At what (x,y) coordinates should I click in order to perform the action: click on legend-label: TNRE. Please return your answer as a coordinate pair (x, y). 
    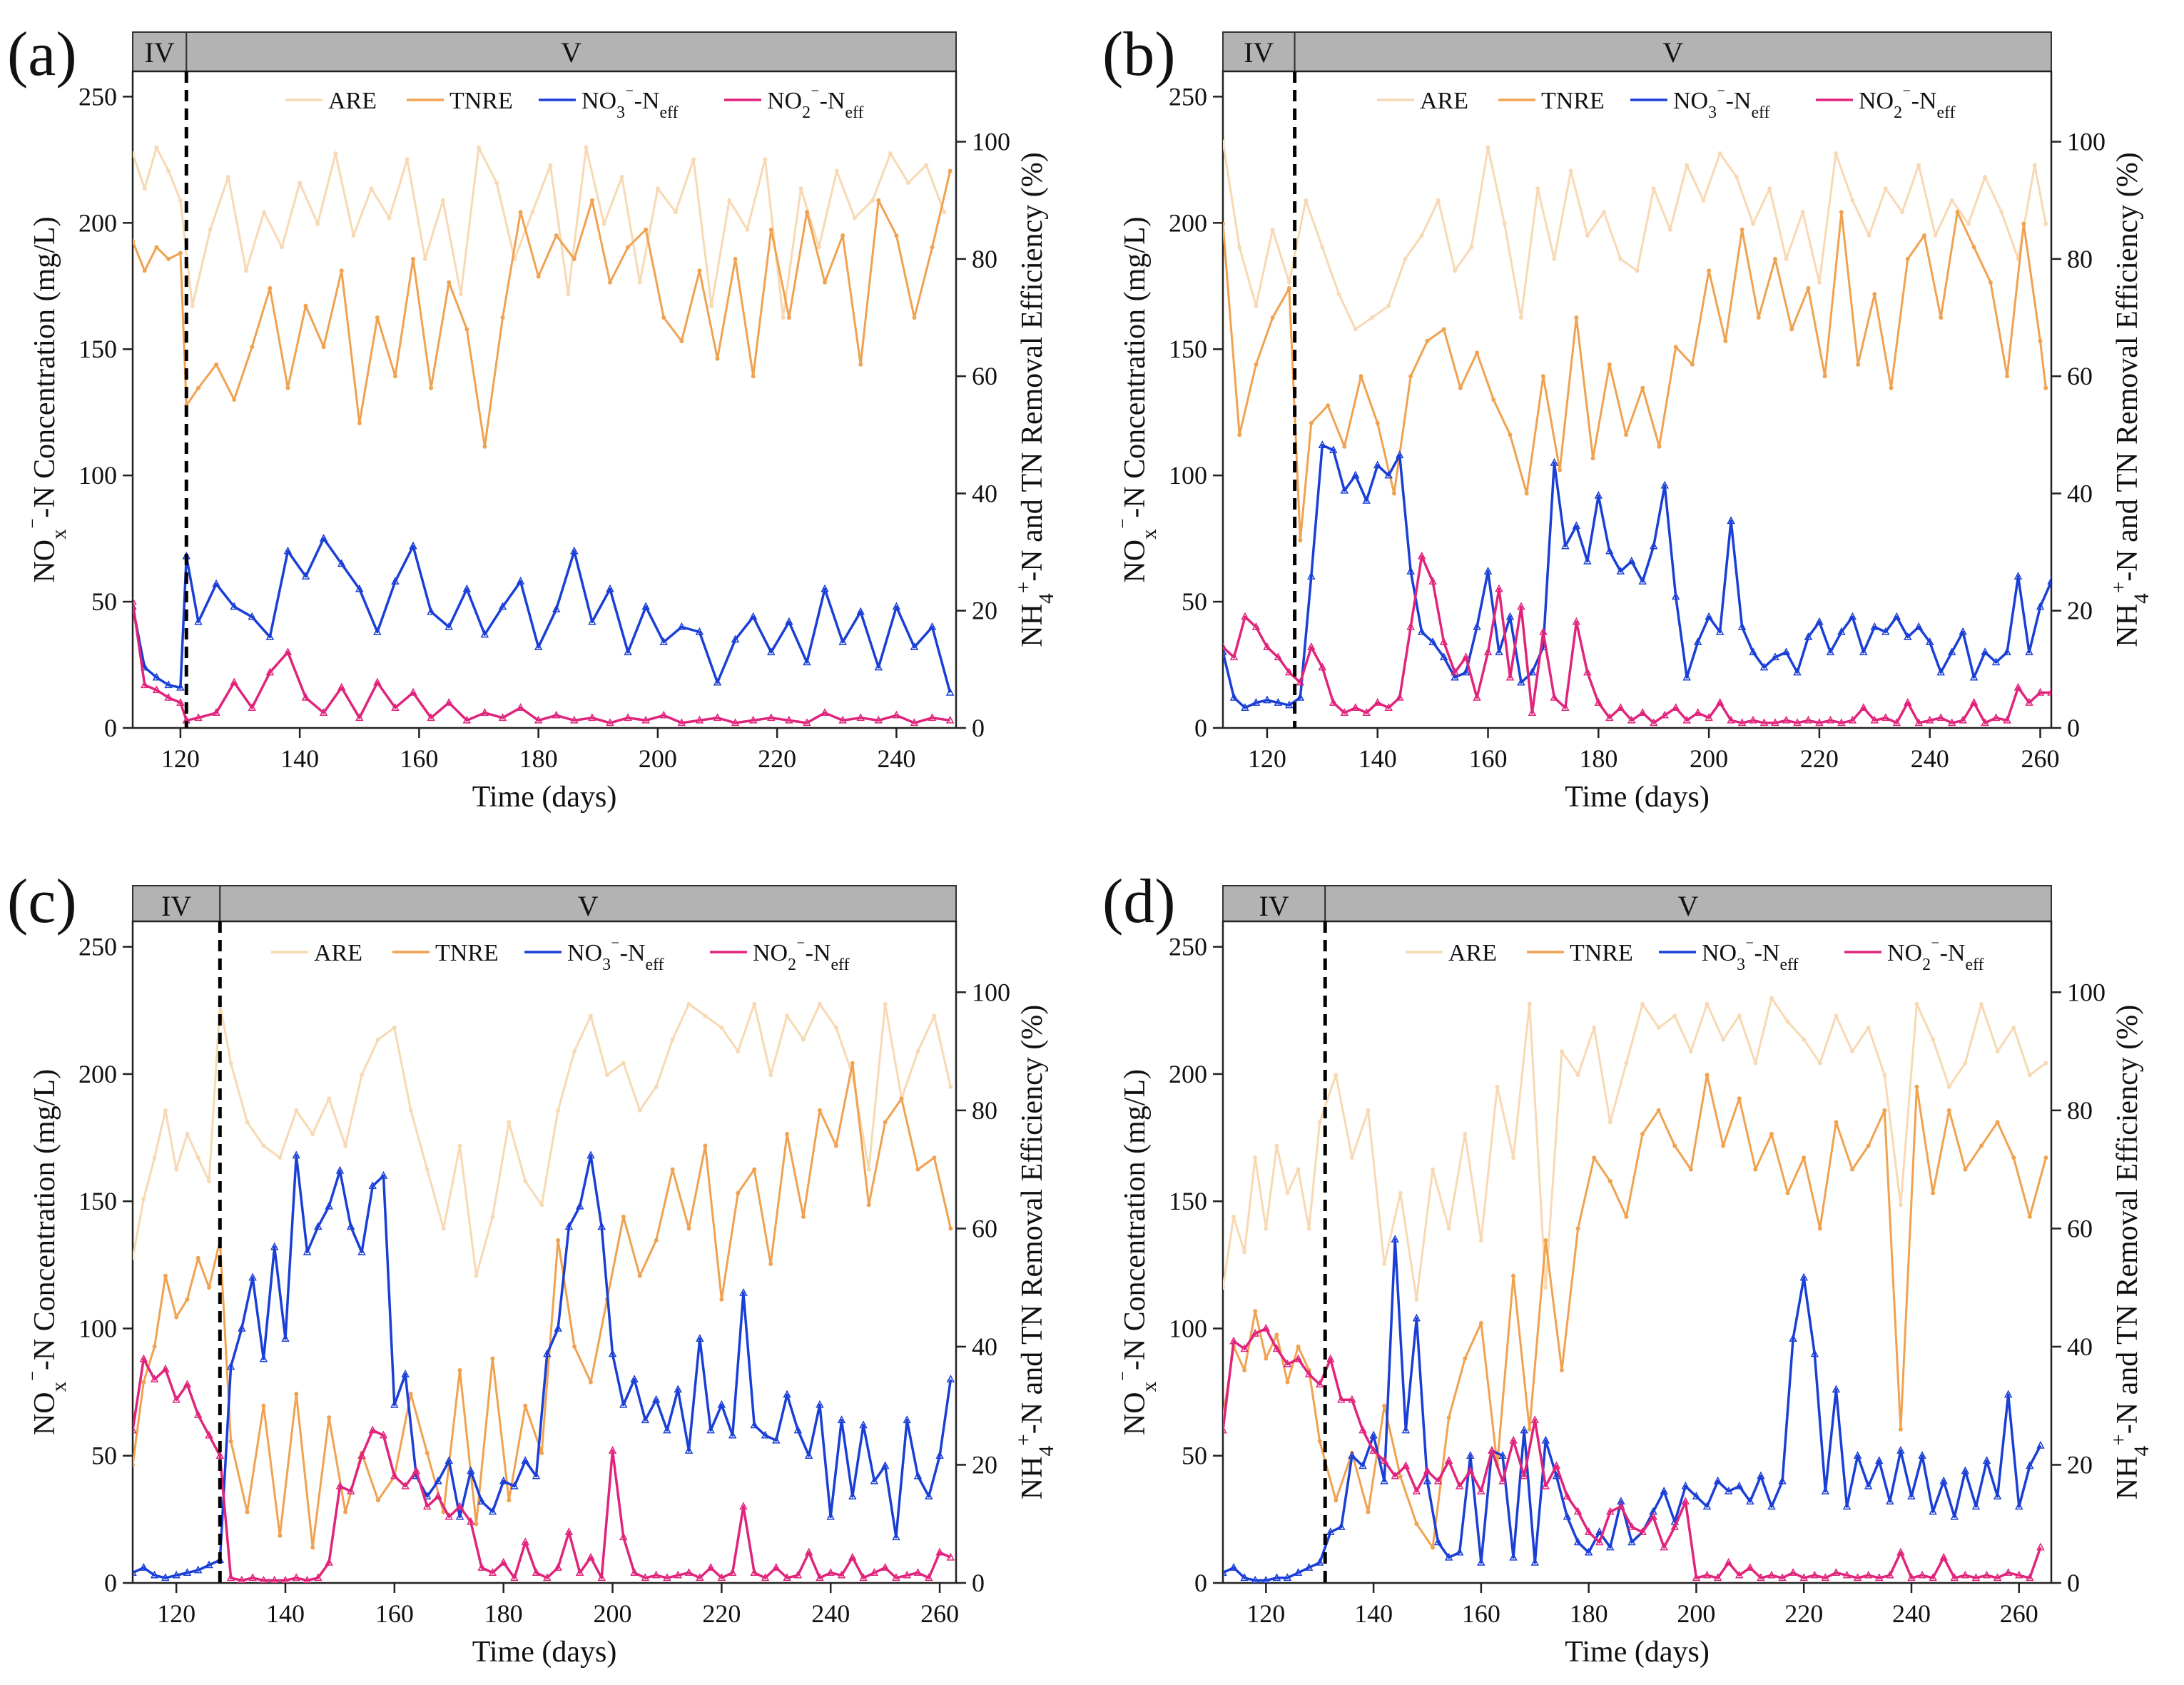
    Looking at the image, I should click on (481, 101).